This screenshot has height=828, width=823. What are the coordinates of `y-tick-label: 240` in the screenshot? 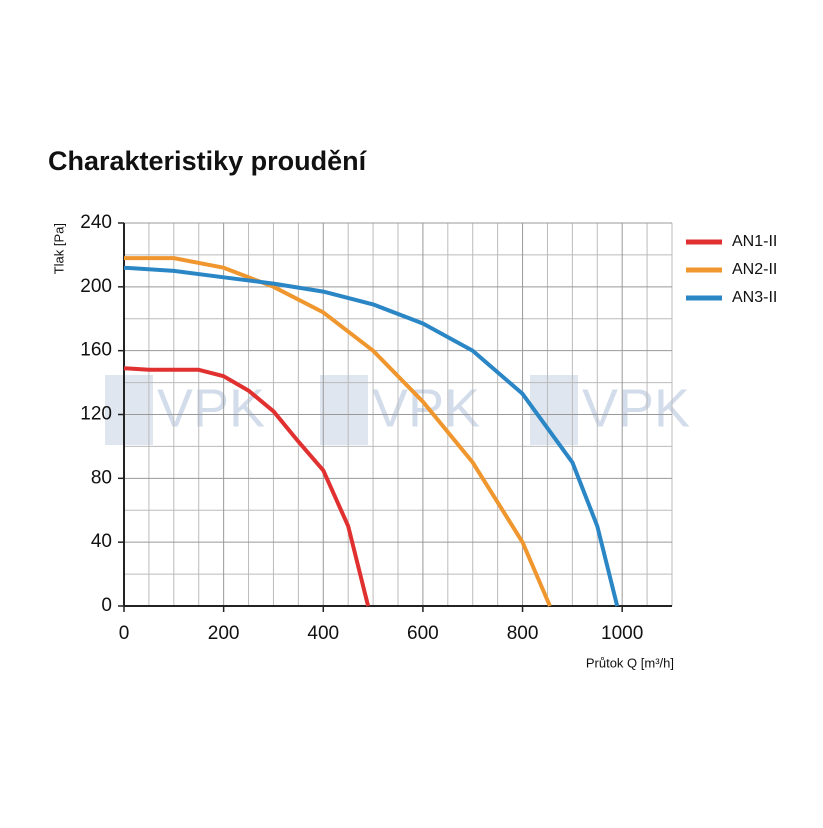 It's located at (96, 222).